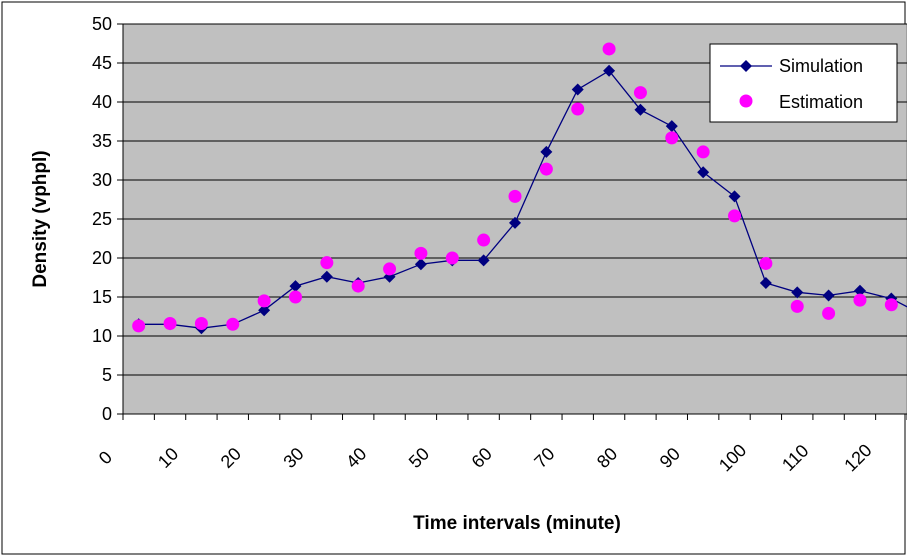  Describe the element at coordinates (821, 102) in the screenshot. I see `legend-estimation-label: Estimation` at that location.